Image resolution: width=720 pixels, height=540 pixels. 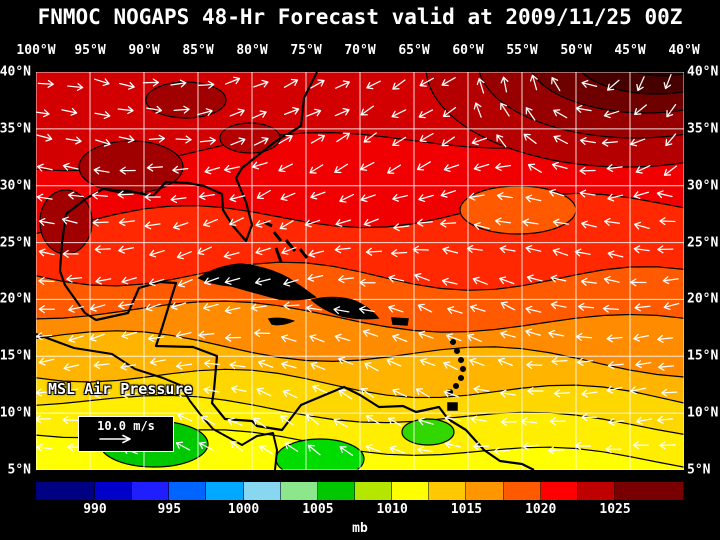 I want to click on lon-tick-label: 70°W, so click(x=360, y=50).